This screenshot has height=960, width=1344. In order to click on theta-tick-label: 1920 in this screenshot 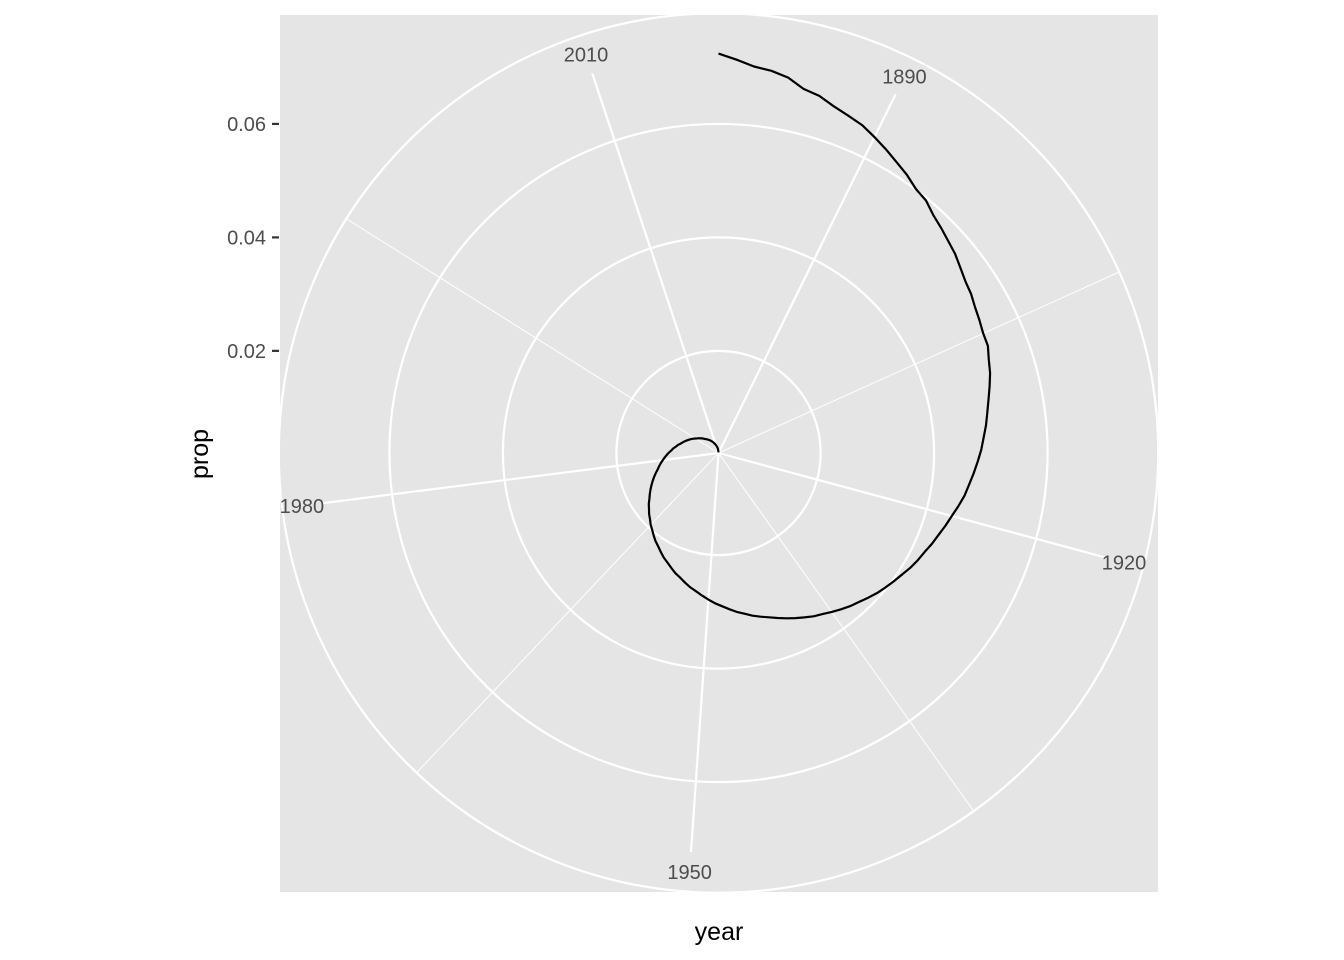, I will do `click(1124, 563)`.